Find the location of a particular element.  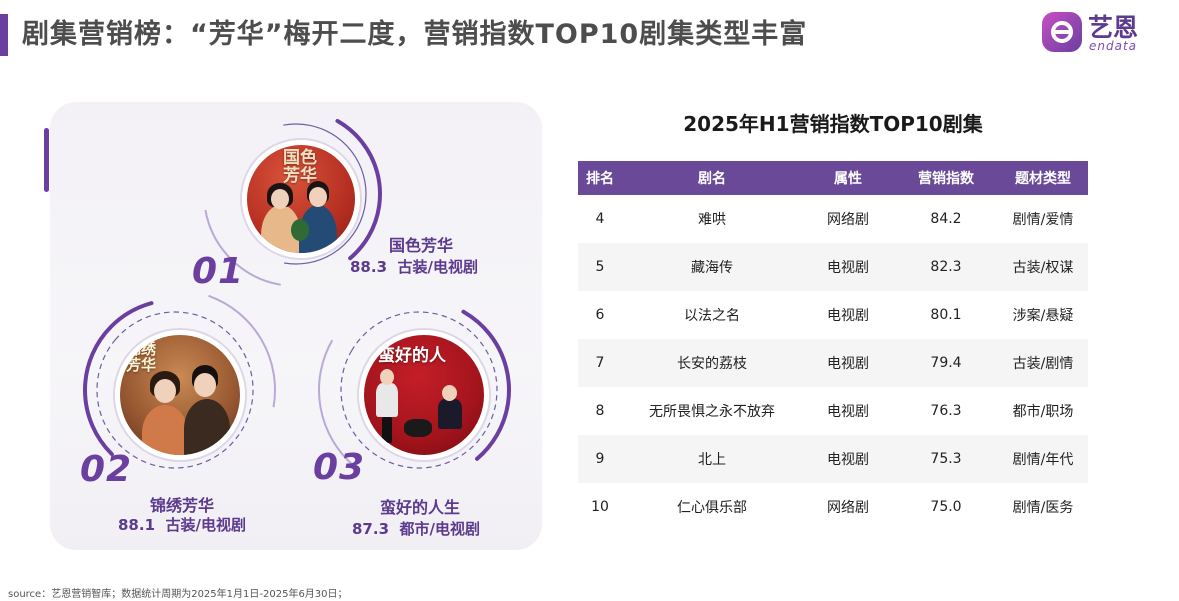

cell-index: 82.3 is located at coordinates (946, 267).